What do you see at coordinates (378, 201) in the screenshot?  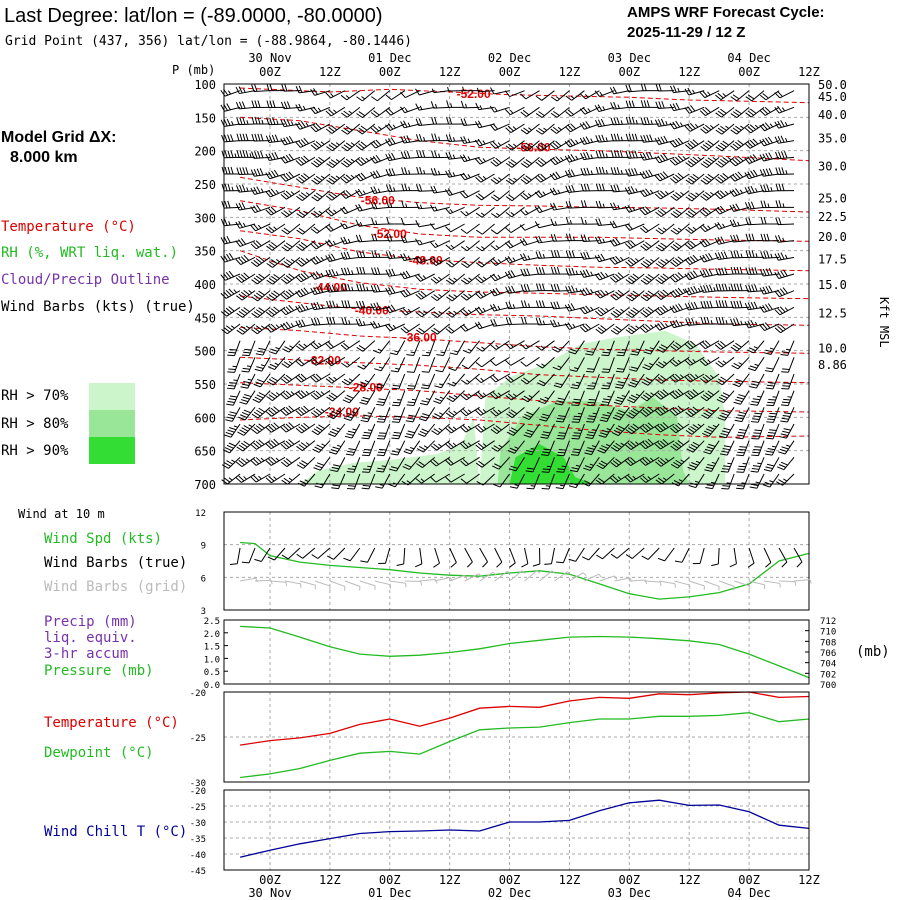 I see `isotherm-label: -56.00` at bounding box center [378, 201].